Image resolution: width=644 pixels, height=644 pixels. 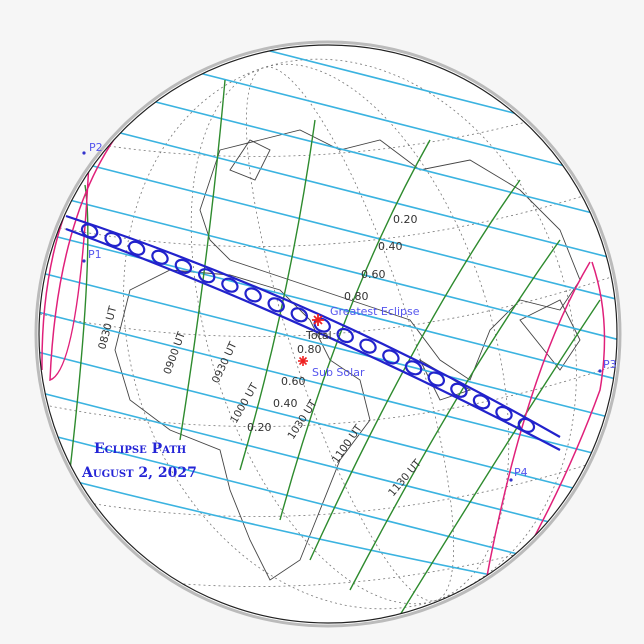 I want to click on sub-solar-star-icon, so click(x=303, y=361).